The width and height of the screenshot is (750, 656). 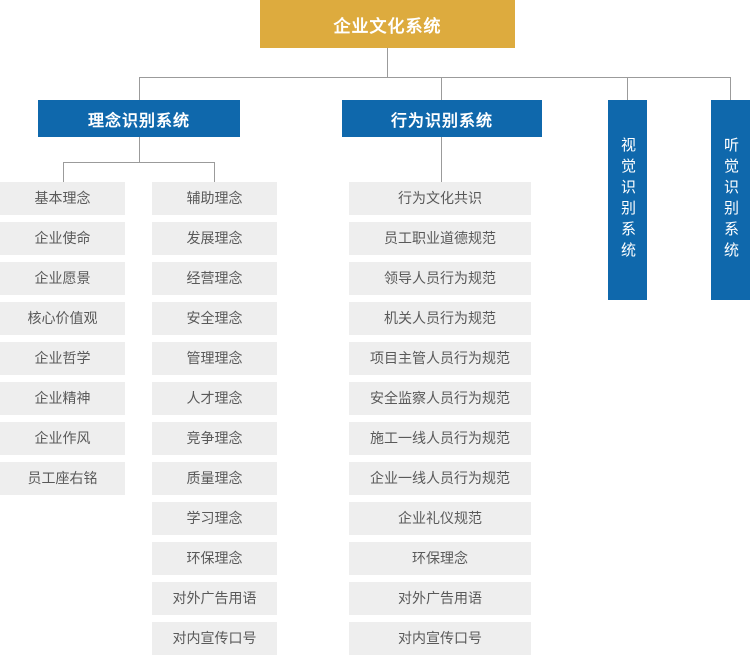 What do you see at coordinates (440, 478) in the screenshot?
I see `chart-item: 企业一线人员行为规范` at bounding box center [440, 478].